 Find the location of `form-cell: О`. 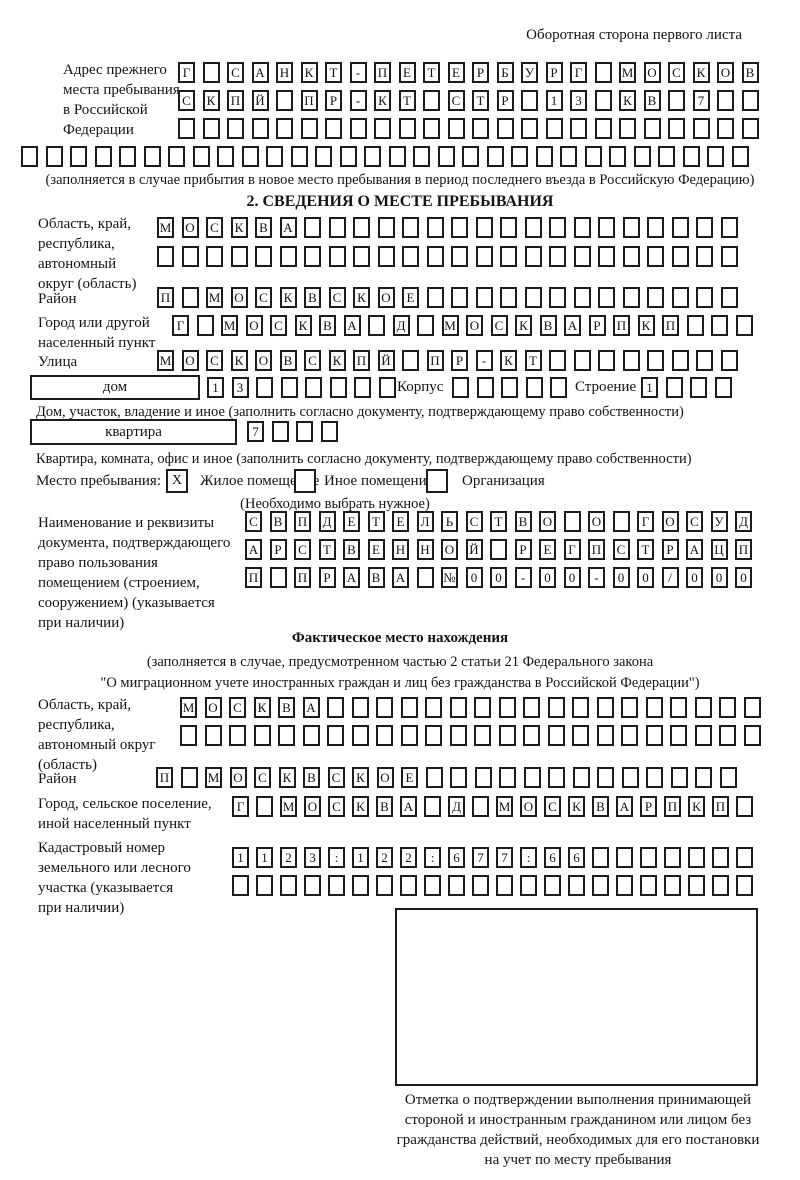

form-cell: О is located at coordinates (670, 521).